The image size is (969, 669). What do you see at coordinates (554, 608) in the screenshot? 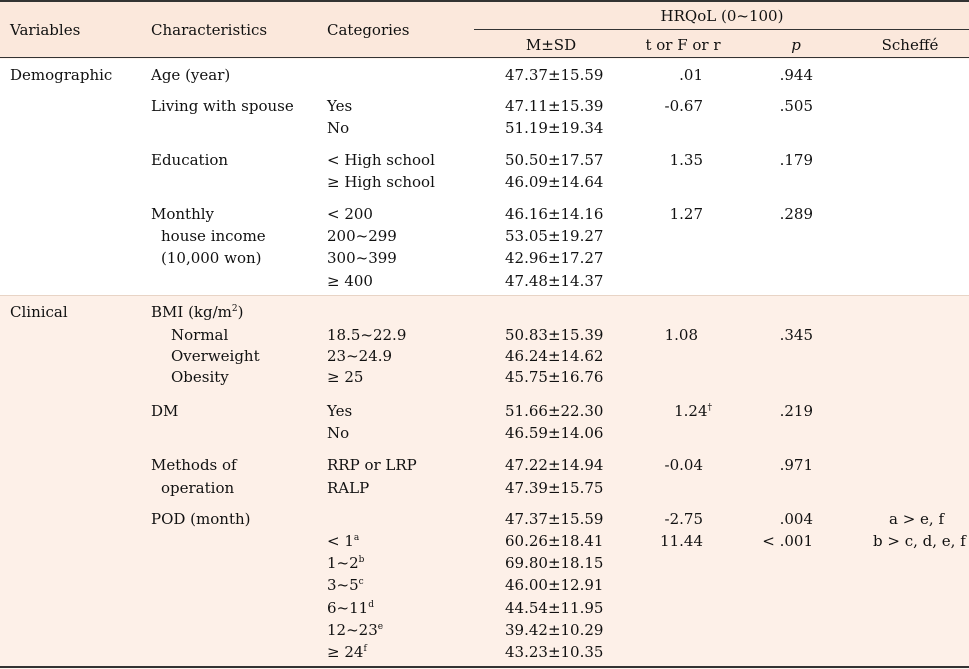
I see `msd-cell: 44.54±11.95` at bounding box center [554, 608].